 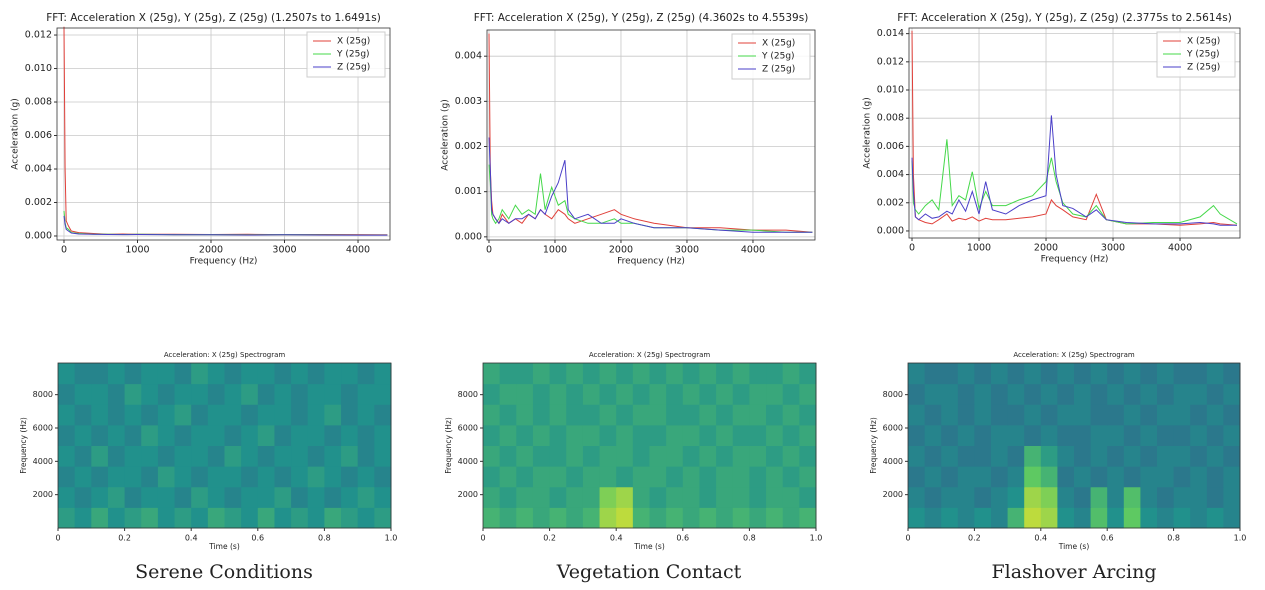 What do you see at coordinates (621, 250) in the screenshot?
I see `x-tick-label: 2000` at bounding box center [621, 250].